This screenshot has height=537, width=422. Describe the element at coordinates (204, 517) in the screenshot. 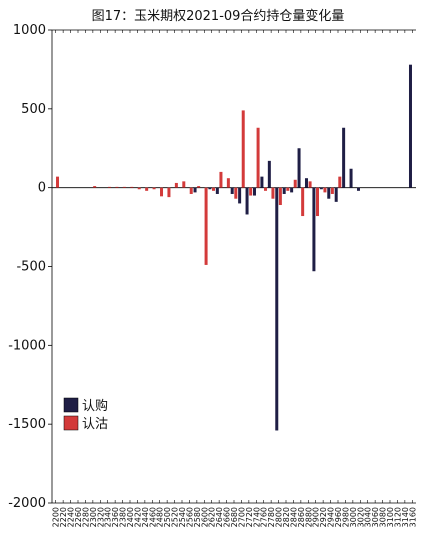

I see `x-tick-label: 2600` at that location.